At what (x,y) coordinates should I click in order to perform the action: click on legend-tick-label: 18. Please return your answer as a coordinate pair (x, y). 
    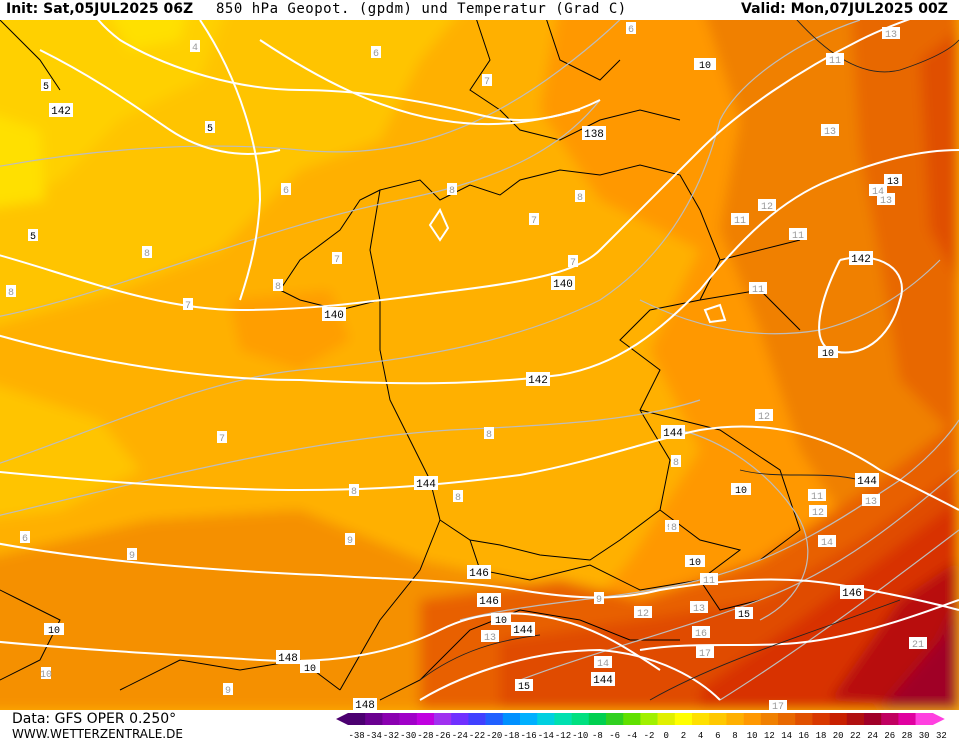
    Looking at the image, I should click on (821, 736).